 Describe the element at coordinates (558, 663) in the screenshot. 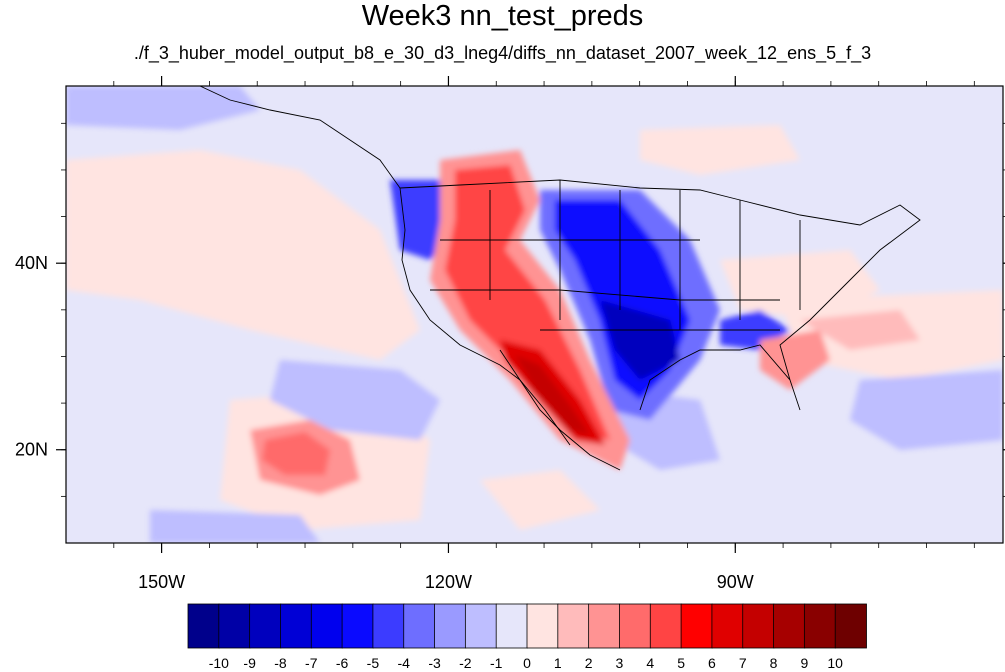

I see `colorbar-label: 1` at that location.